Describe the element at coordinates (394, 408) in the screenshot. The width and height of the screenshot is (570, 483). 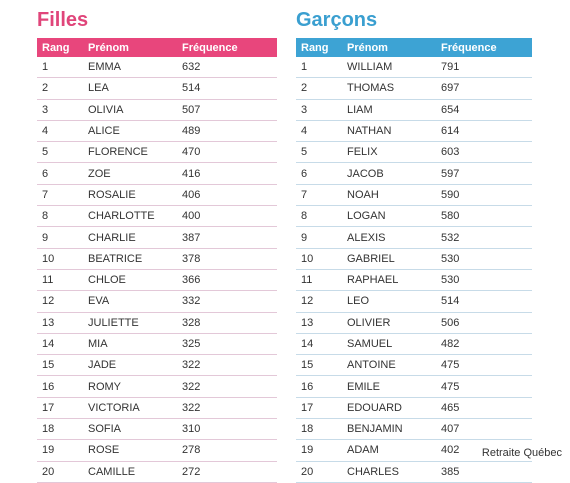
I see `name-cell: EDOUARD` at that location.